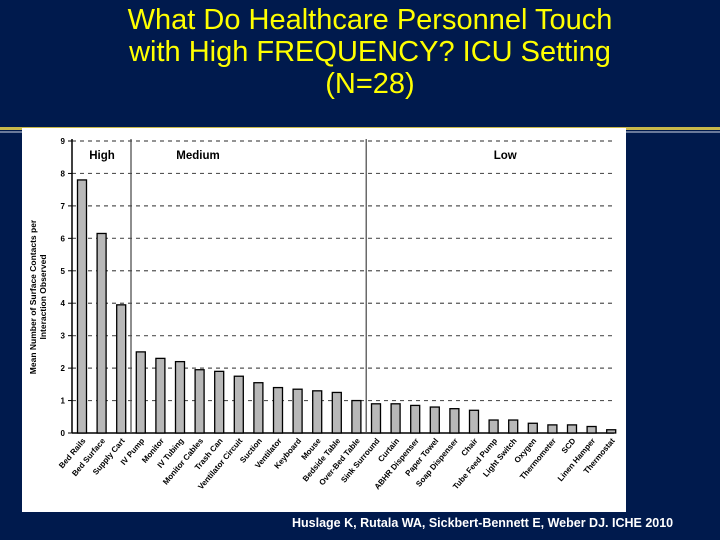 This screenshot has height=540, width=720. Describe the element at coordinates (505, 156) in the screenshot. I see `region-label: Low` at that location.